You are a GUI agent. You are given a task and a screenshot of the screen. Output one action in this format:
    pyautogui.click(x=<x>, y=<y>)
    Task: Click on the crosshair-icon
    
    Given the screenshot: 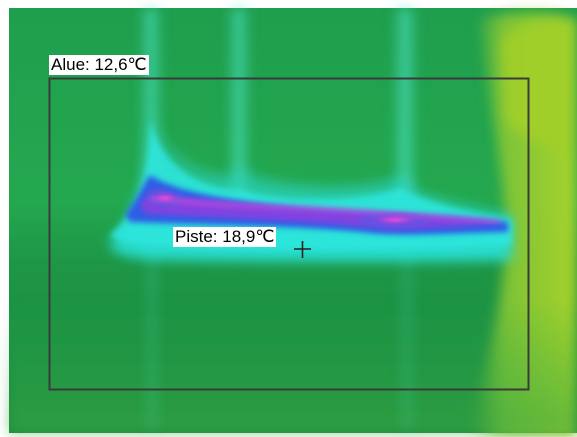 What is the action you would take?
    pyautogui.click(x=302, y=249)
    